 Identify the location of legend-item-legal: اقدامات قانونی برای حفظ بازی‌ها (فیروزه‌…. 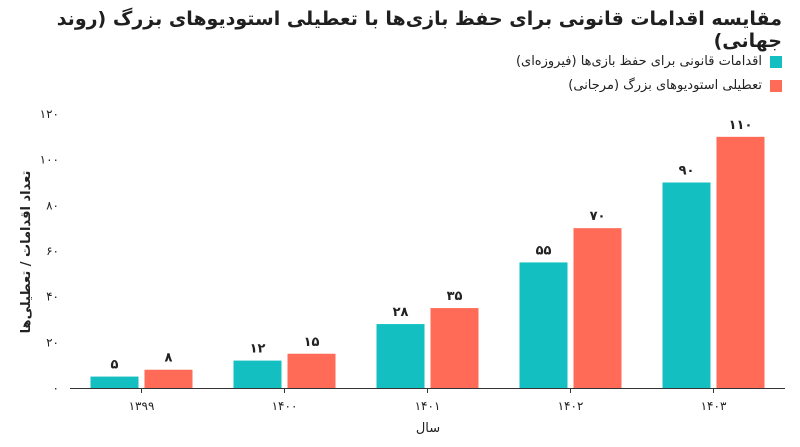
(649, 61).